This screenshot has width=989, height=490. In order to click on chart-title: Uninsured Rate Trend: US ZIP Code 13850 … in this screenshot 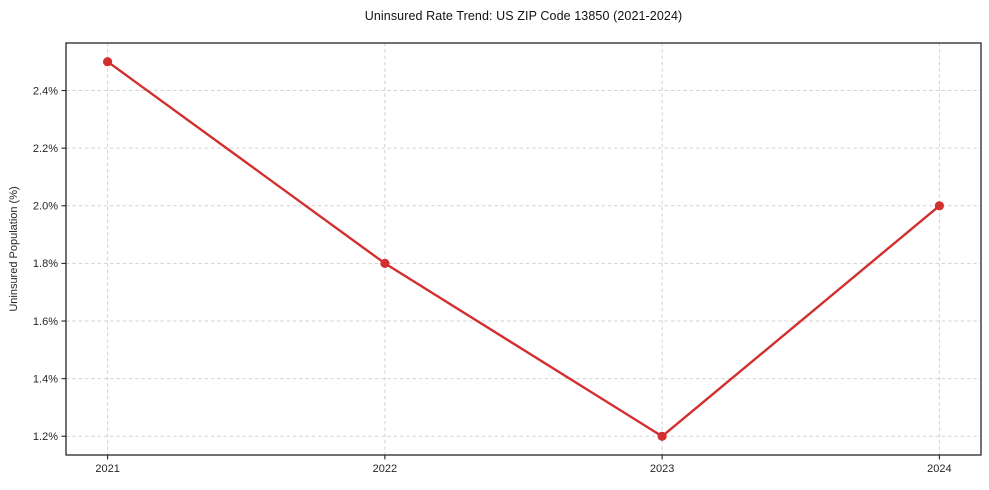, I will do `click(523, 16)`.